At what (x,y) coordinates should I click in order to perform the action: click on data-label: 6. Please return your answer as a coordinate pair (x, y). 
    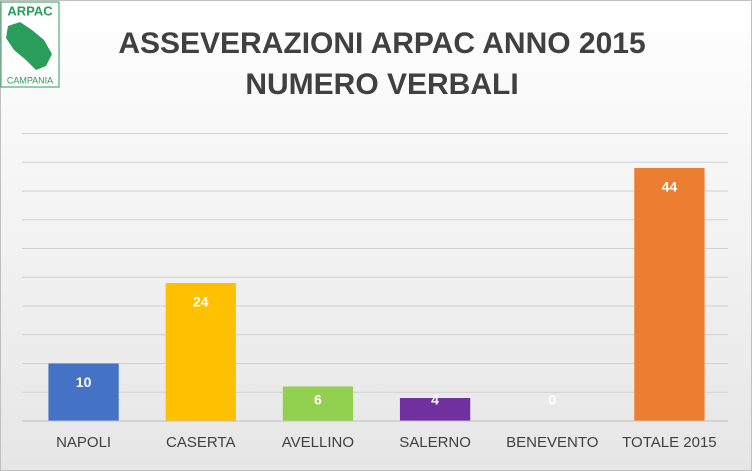
    Looking at the image, I should click on (318, 400).